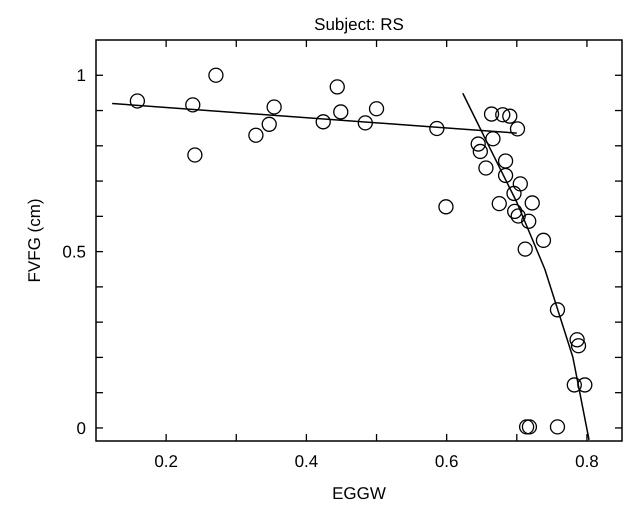  What do you see at coordinates (81, 76) in the screenshot?
I see `y-tick-label: 1` at bounding box center [81, 76].